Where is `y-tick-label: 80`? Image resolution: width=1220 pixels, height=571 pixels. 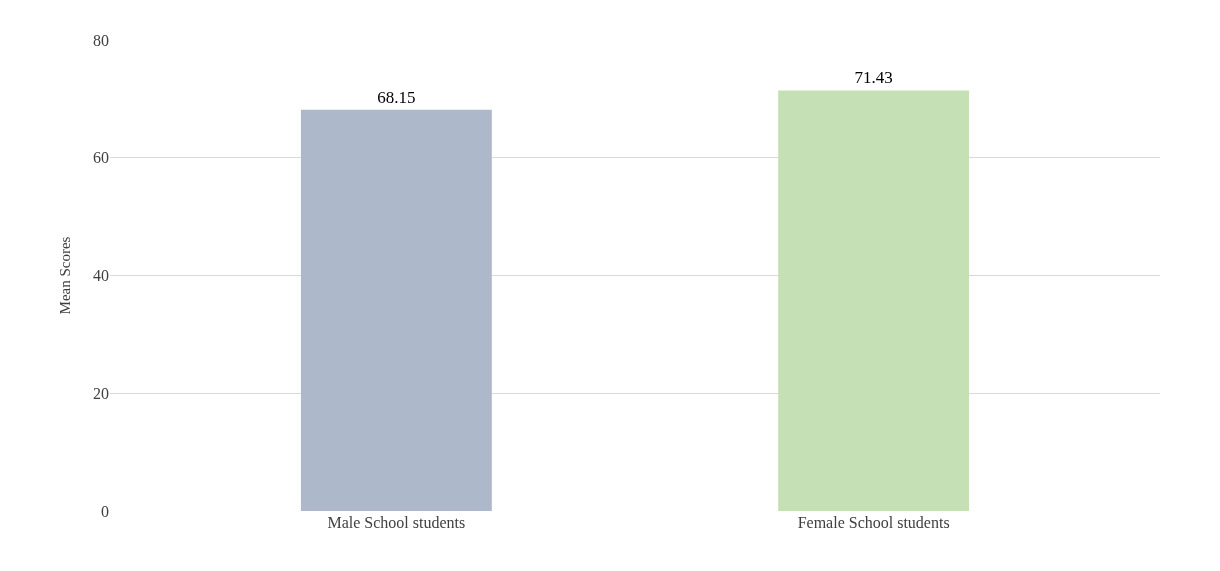 y-tick-label: 80 is located at coordinates (101, 40).